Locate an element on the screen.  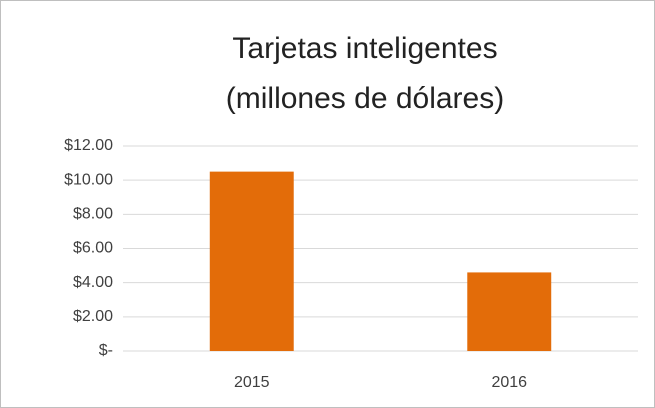
y-tick-label: $- is located at coordinates (106, 350).